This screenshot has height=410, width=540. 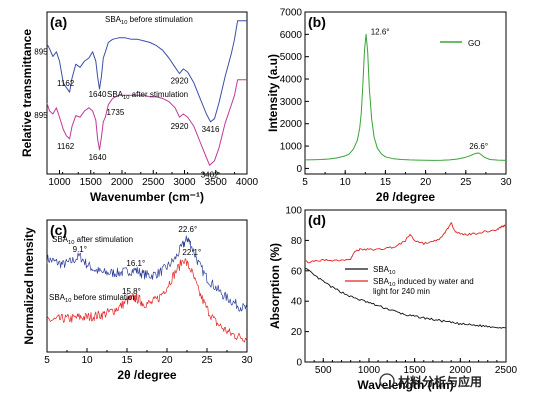 What do you see at coordinates (423, 282) in the screenshot?
I see `legend-label-1: SBA10 induced by water and` at bounding box center [423, 282].